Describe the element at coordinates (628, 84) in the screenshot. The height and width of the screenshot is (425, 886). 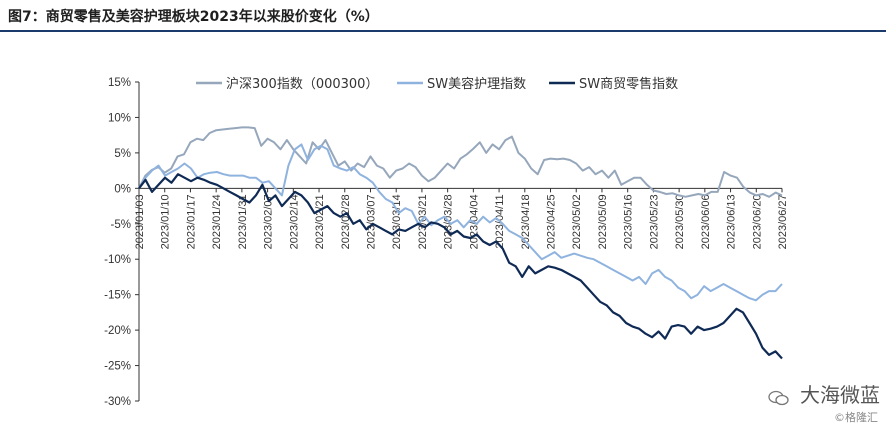
I see `legend-label-3: SW商贸零售指数` at that location.